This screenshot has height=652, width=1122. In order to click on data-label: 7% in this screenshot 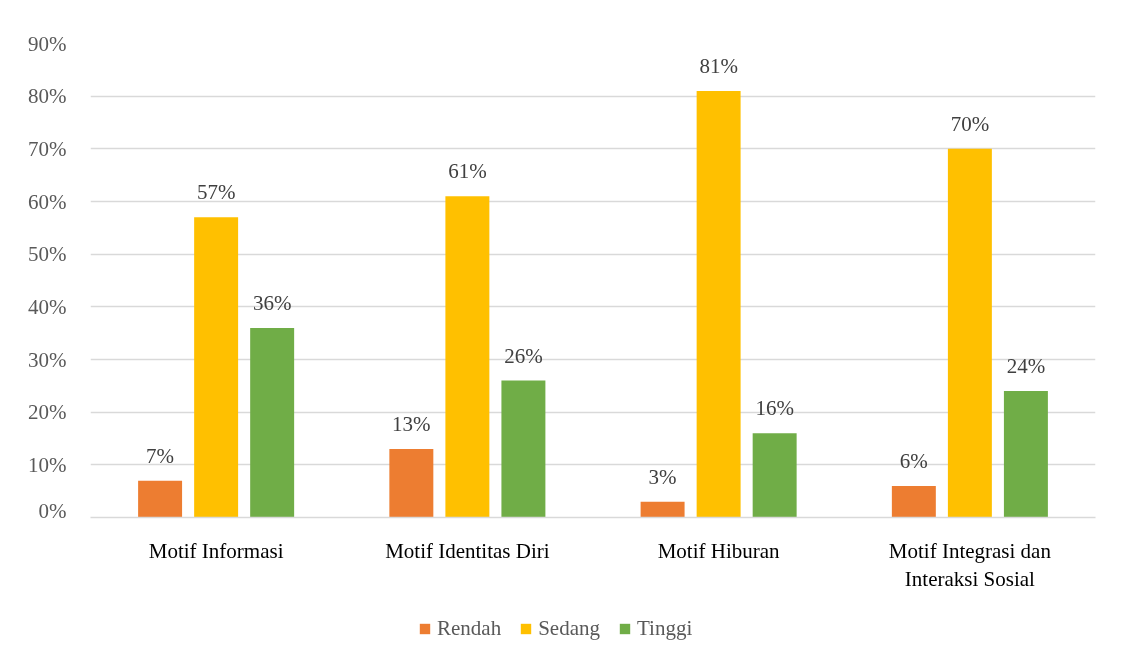, I will do `click(160, 455)`.